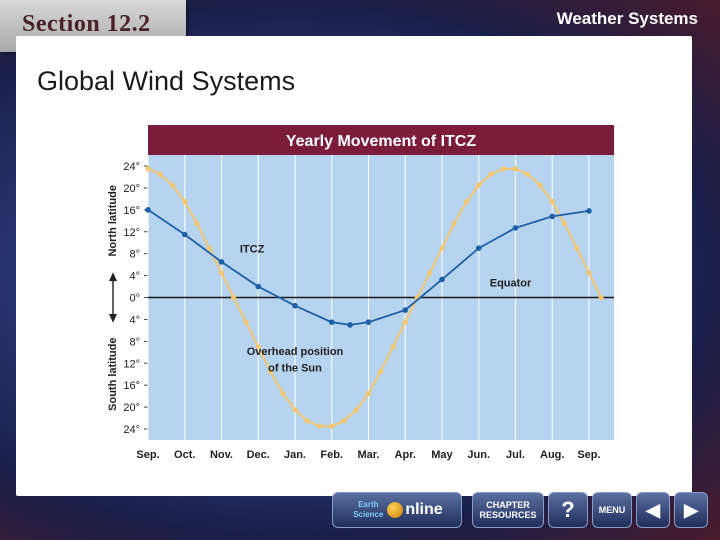 The width and height of the screenshot is (720, 540). I want to click on x-tick-label: Jul., so click(515, 455).